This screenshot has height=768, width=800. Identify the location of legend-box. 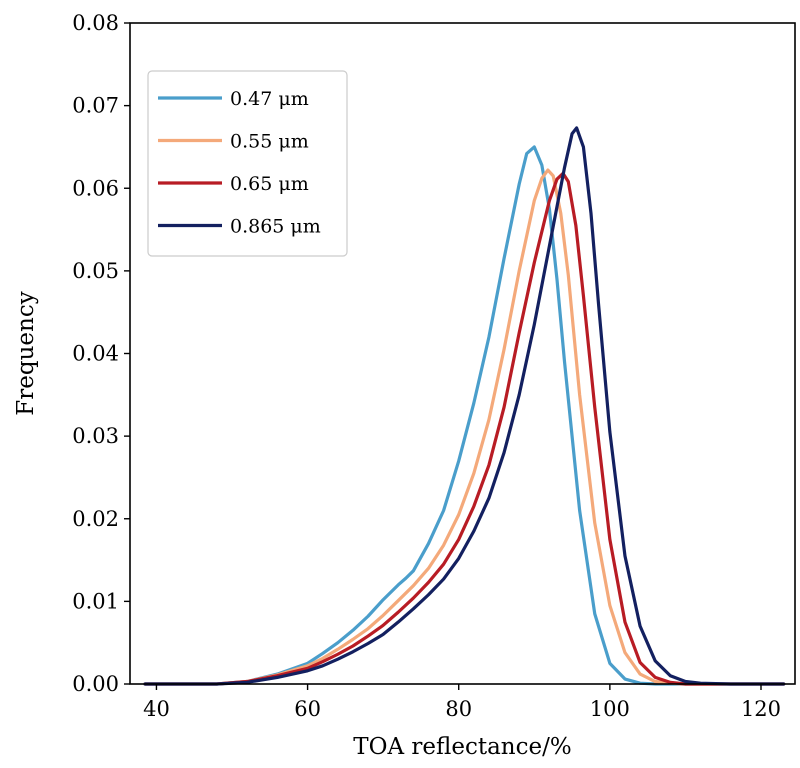
(247, 163).